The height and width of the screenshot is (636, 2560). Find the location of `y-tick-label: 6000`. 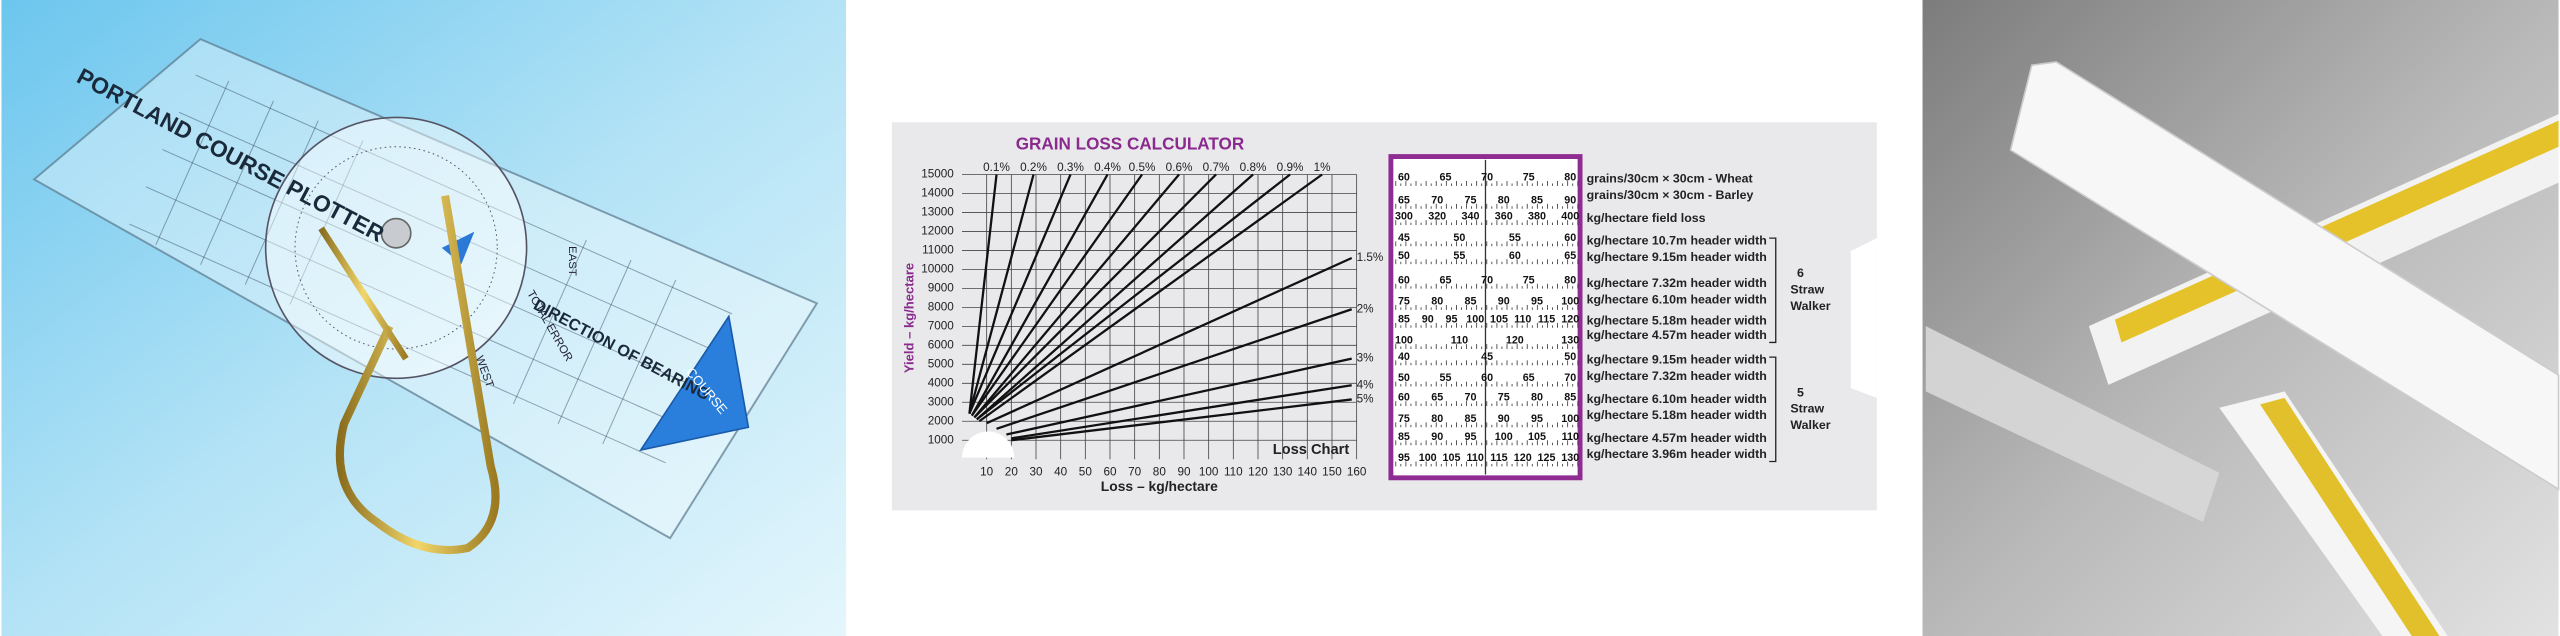

y-tick-label: 6000 is located at coordinates (941, 344).